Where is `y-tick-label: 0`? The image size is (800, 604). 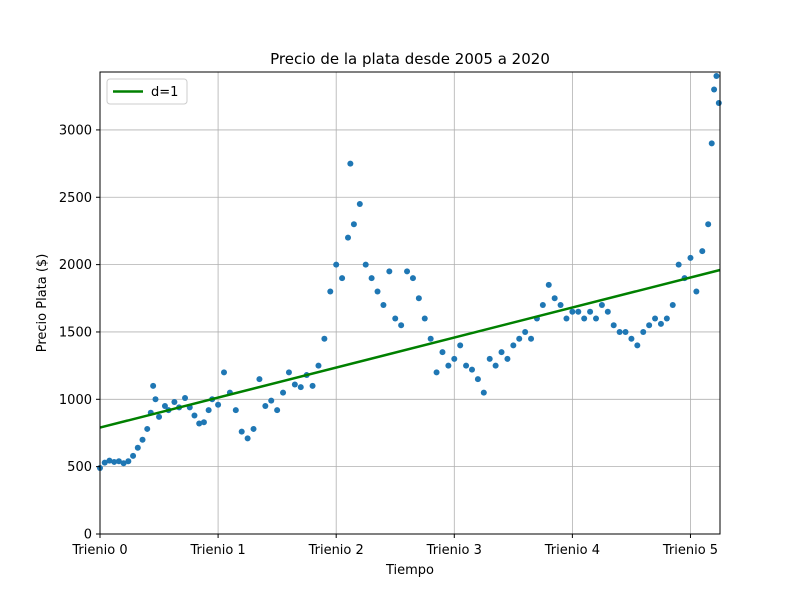 y-tick-label: 0 is located at coordinates (88, 535).